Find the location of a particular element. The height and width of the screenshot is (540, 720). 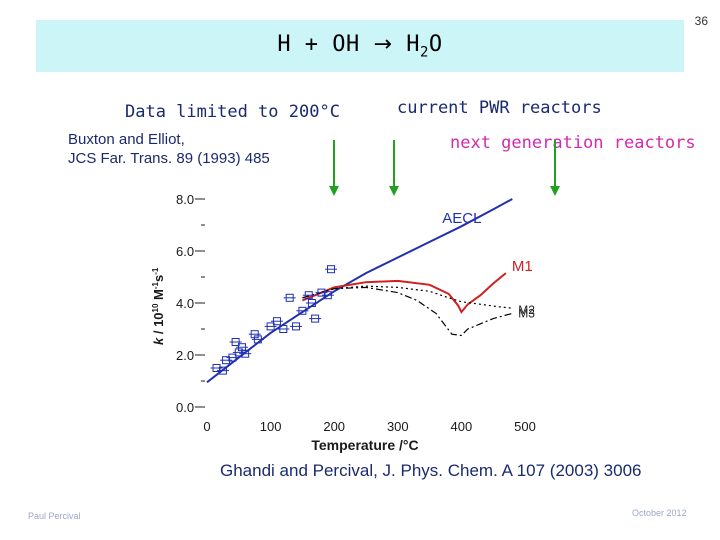

buxton-ref-line2: JCS Far. Trans. 89 (1993) 485 is located at coordinates (169, 158).